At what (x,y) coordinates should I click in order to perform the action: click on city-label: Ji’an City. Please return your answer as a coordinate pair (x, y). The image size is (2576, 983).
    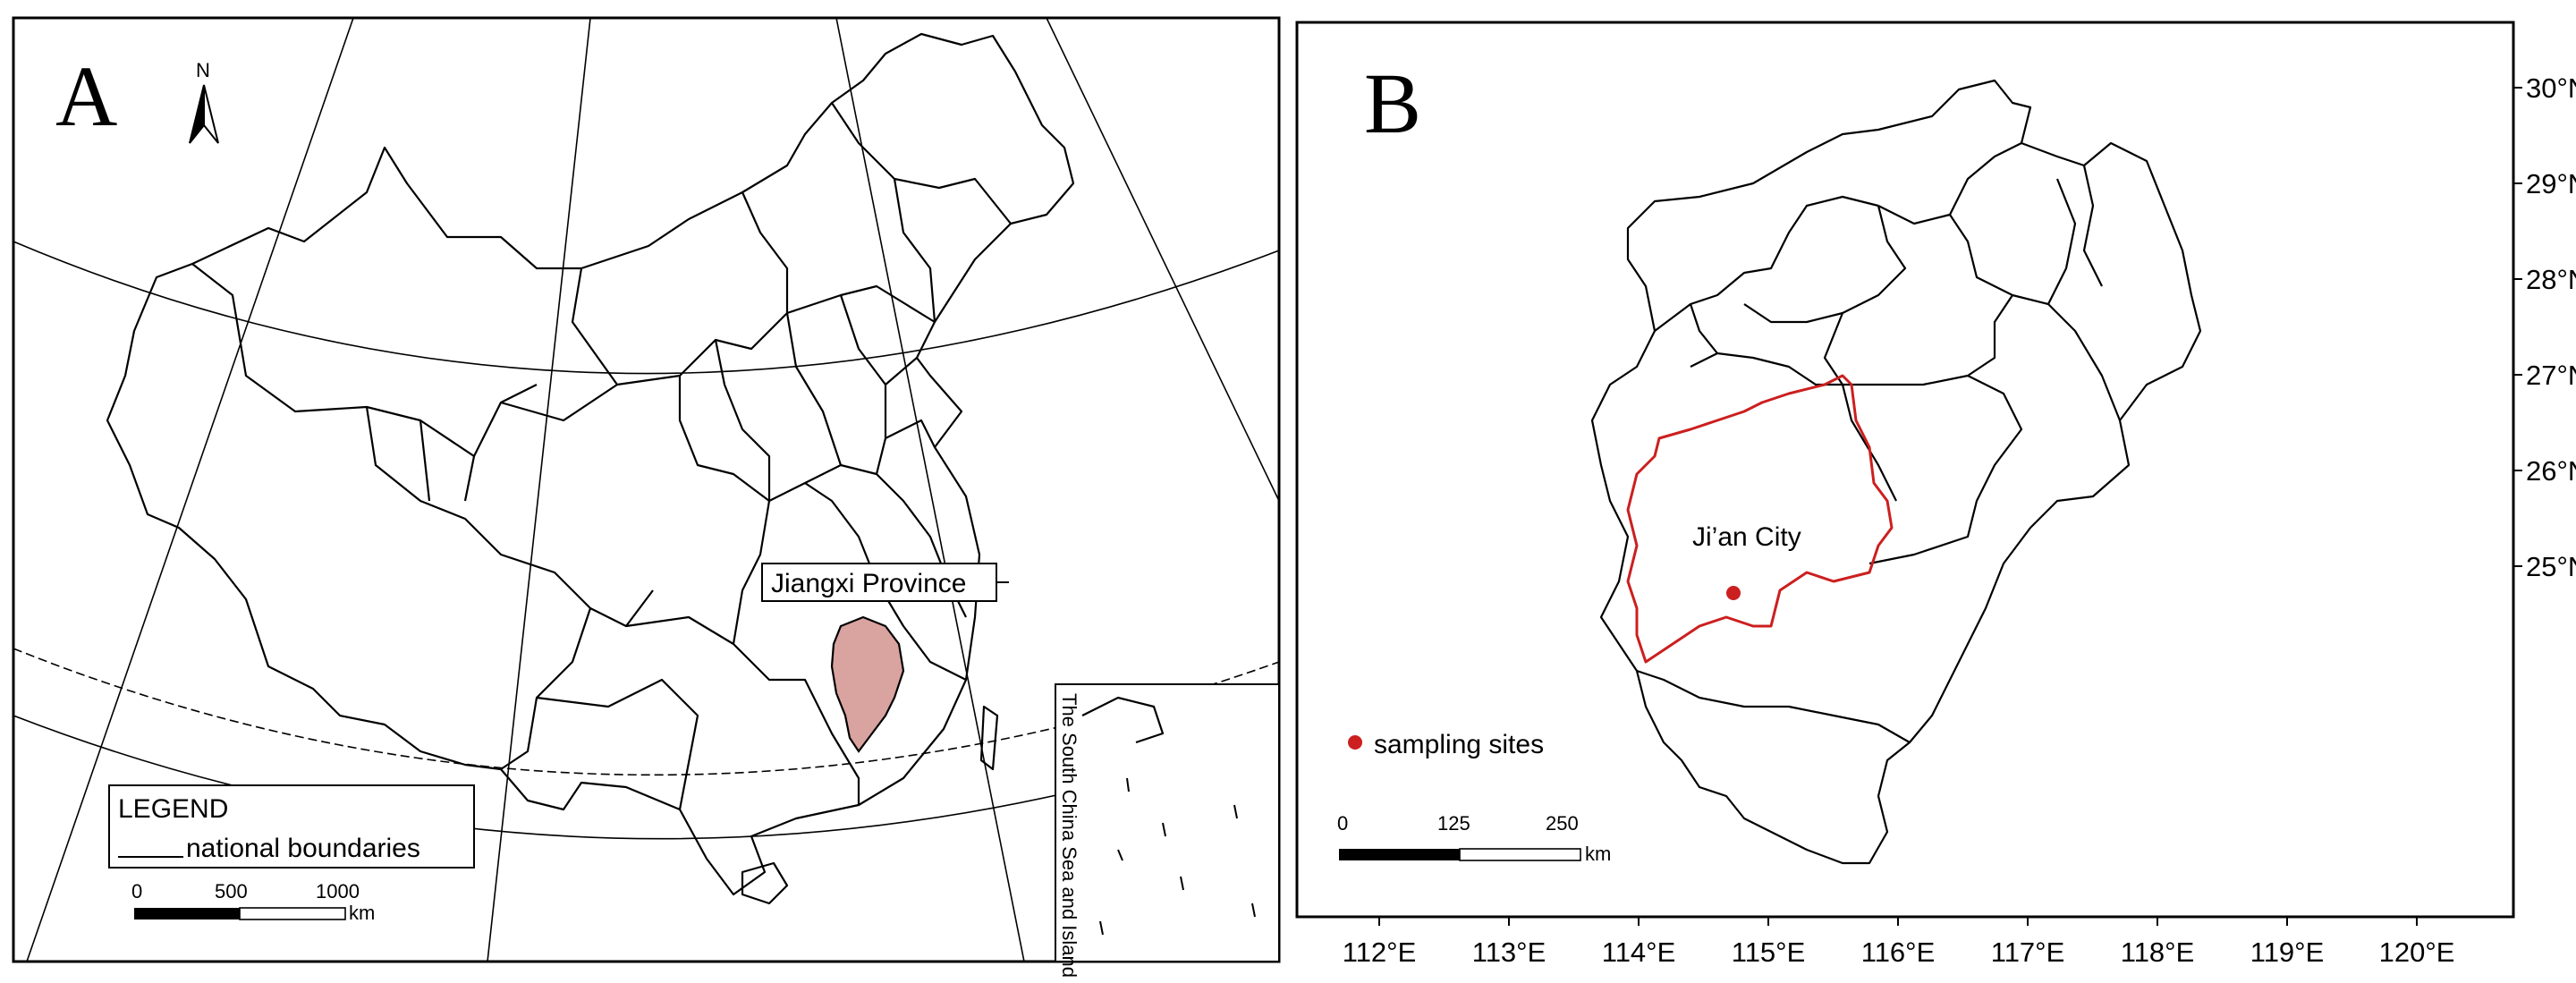
    Looking at the image, I should click on (1746, 537).